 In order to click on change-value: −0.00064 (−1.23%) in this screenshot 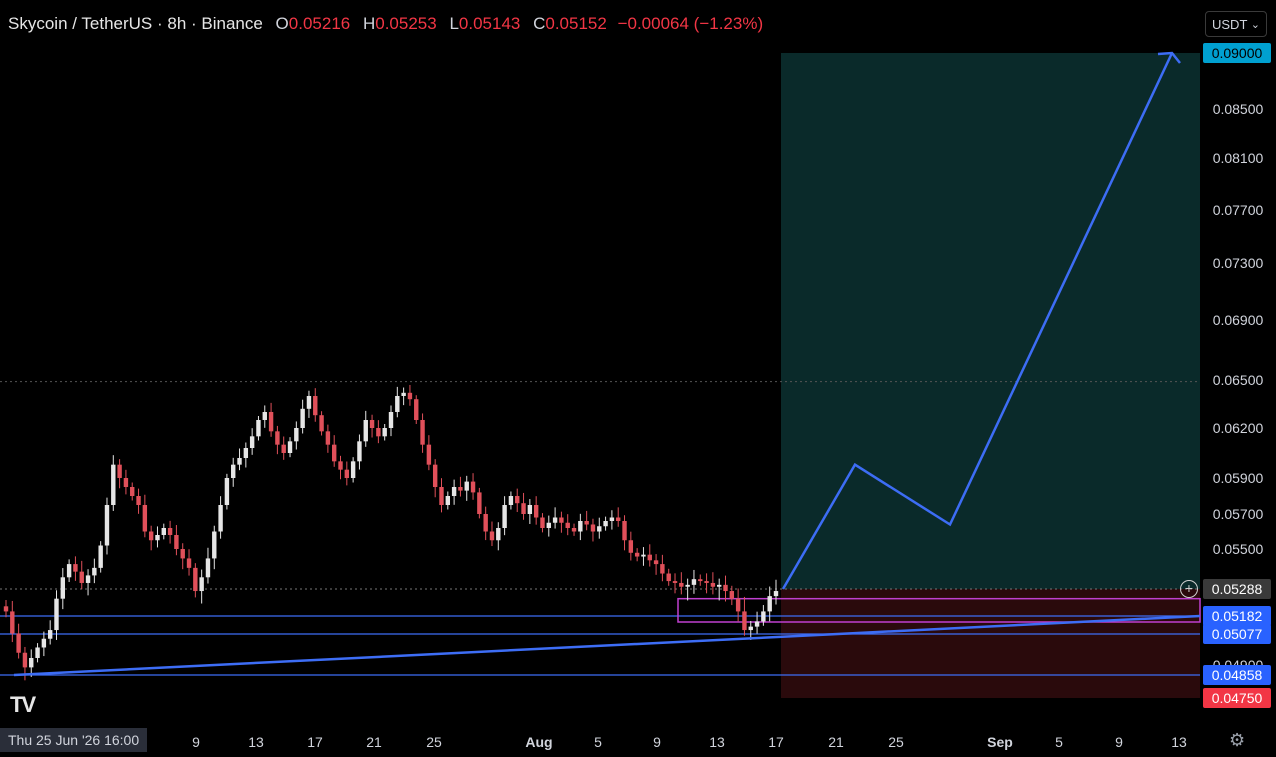, I will do `click(690, 23)`.